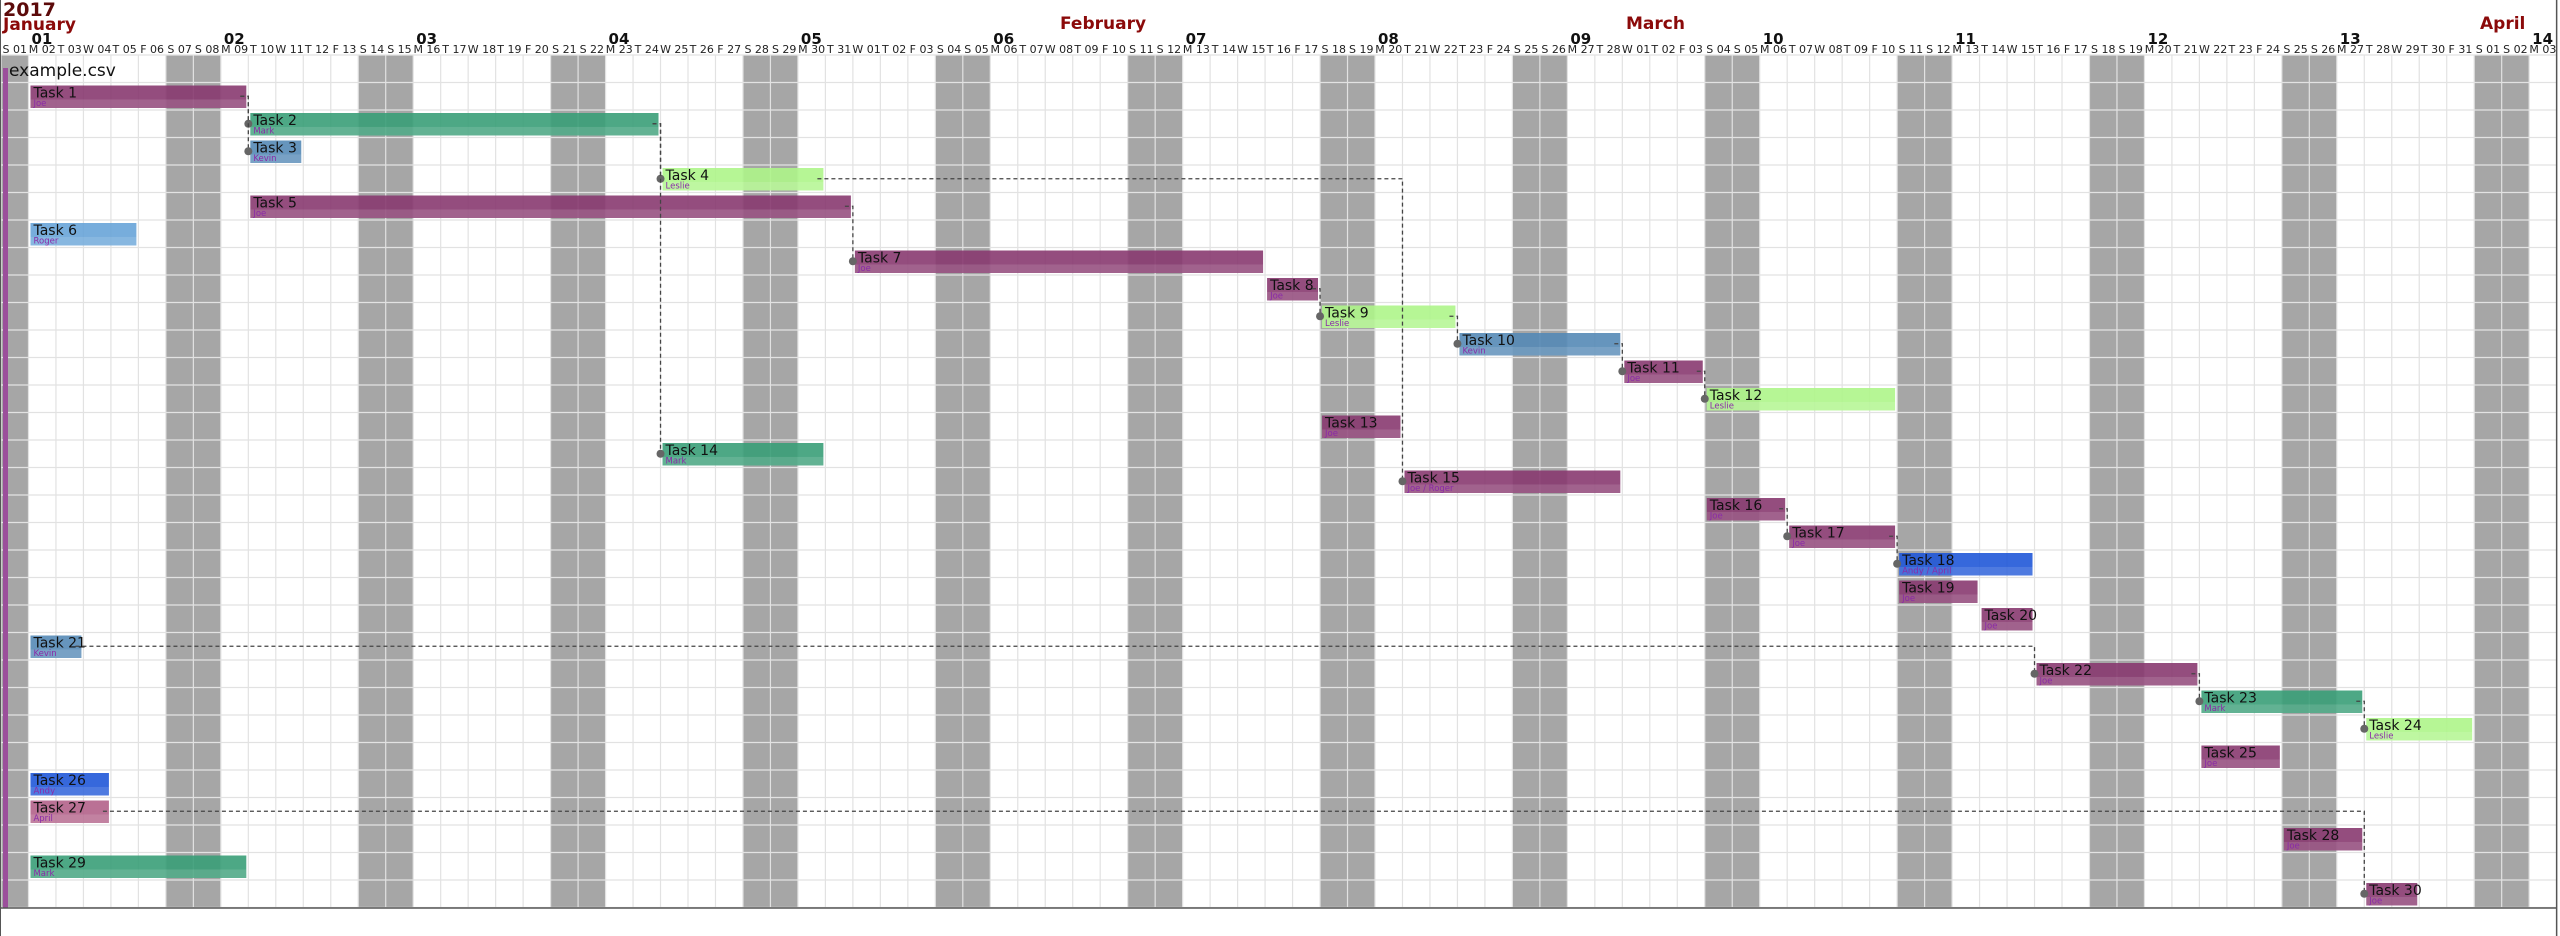 This screenshot has height=936, width=2560. I want to click on day-label: F 20, so click(537, 49).